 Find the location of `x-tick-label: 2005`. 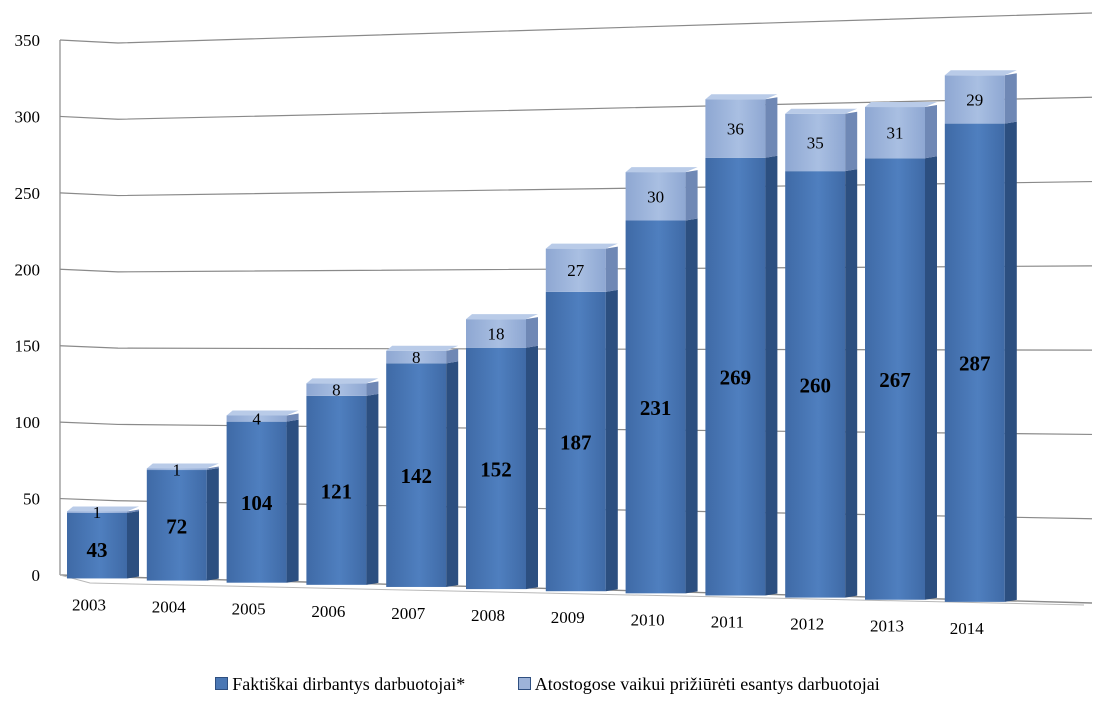

x-tick-label: 2005 is located at coordinates (249, 609).